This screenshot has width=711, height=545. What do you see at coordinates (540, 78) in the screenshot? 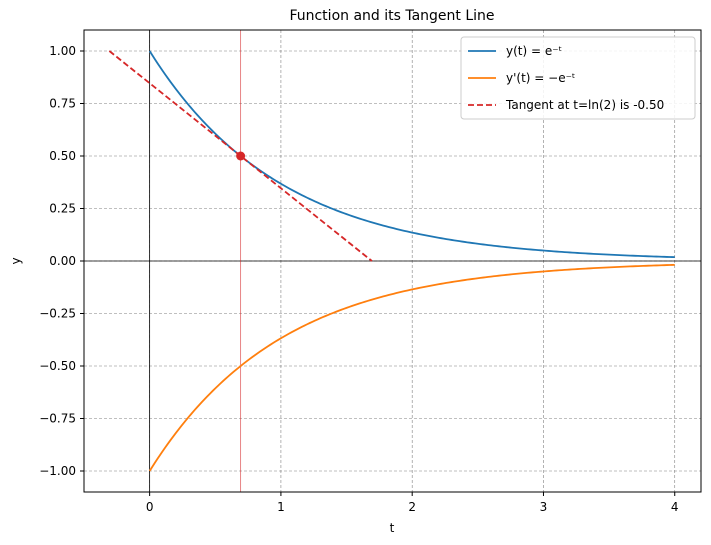
I see `legend-label: y'(t) = −e⁻ᵗ` at bounding box center [540, 78].